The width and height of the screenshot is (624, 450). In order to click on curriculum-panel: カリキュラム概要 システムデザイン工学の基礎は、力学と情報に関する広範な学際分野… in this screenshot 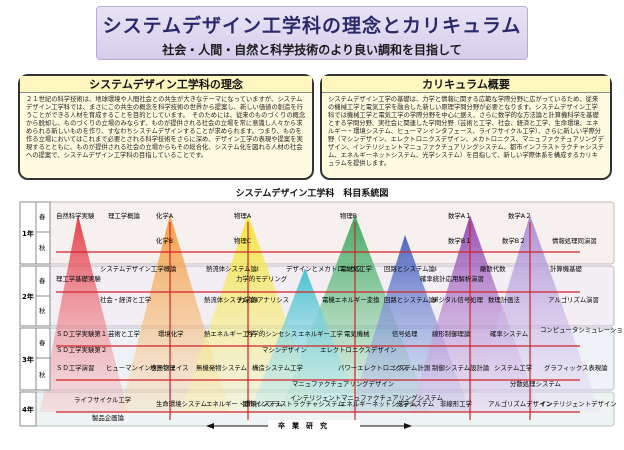, I will do `click(466, 127)`.